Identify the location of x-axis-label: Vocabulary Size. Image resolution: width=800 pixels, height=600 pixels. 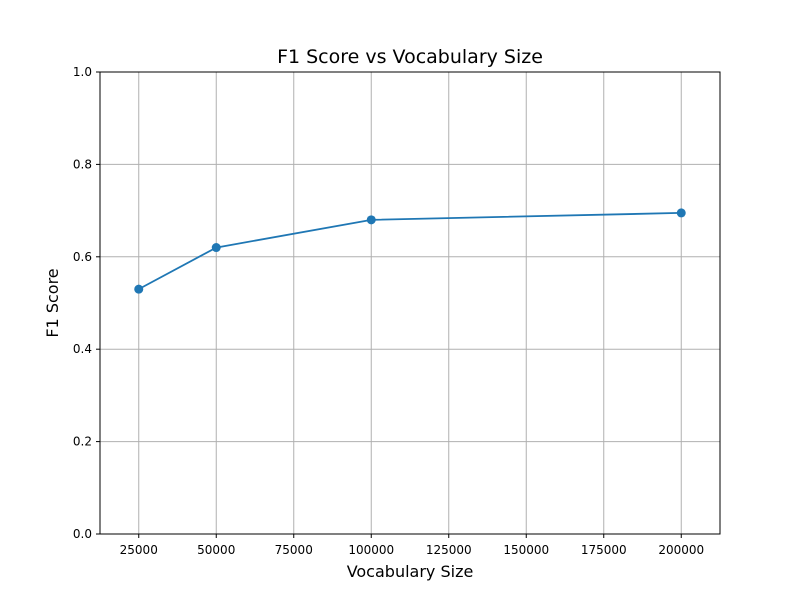
(410, 571).